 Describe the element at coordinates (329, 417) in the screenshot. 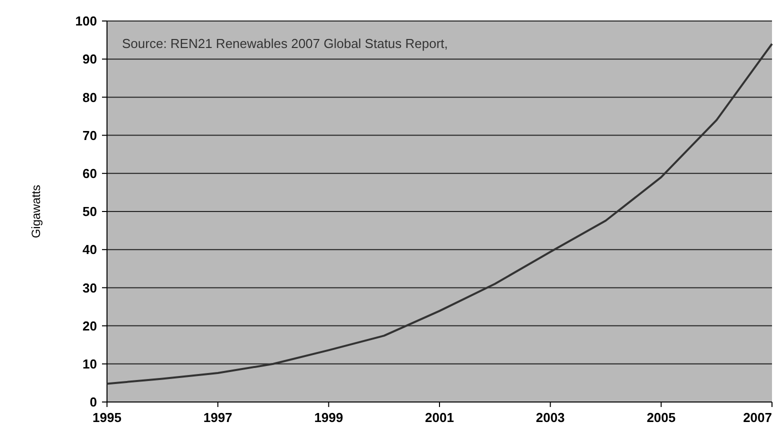

I see `x-tick-label: 1999` at that location.